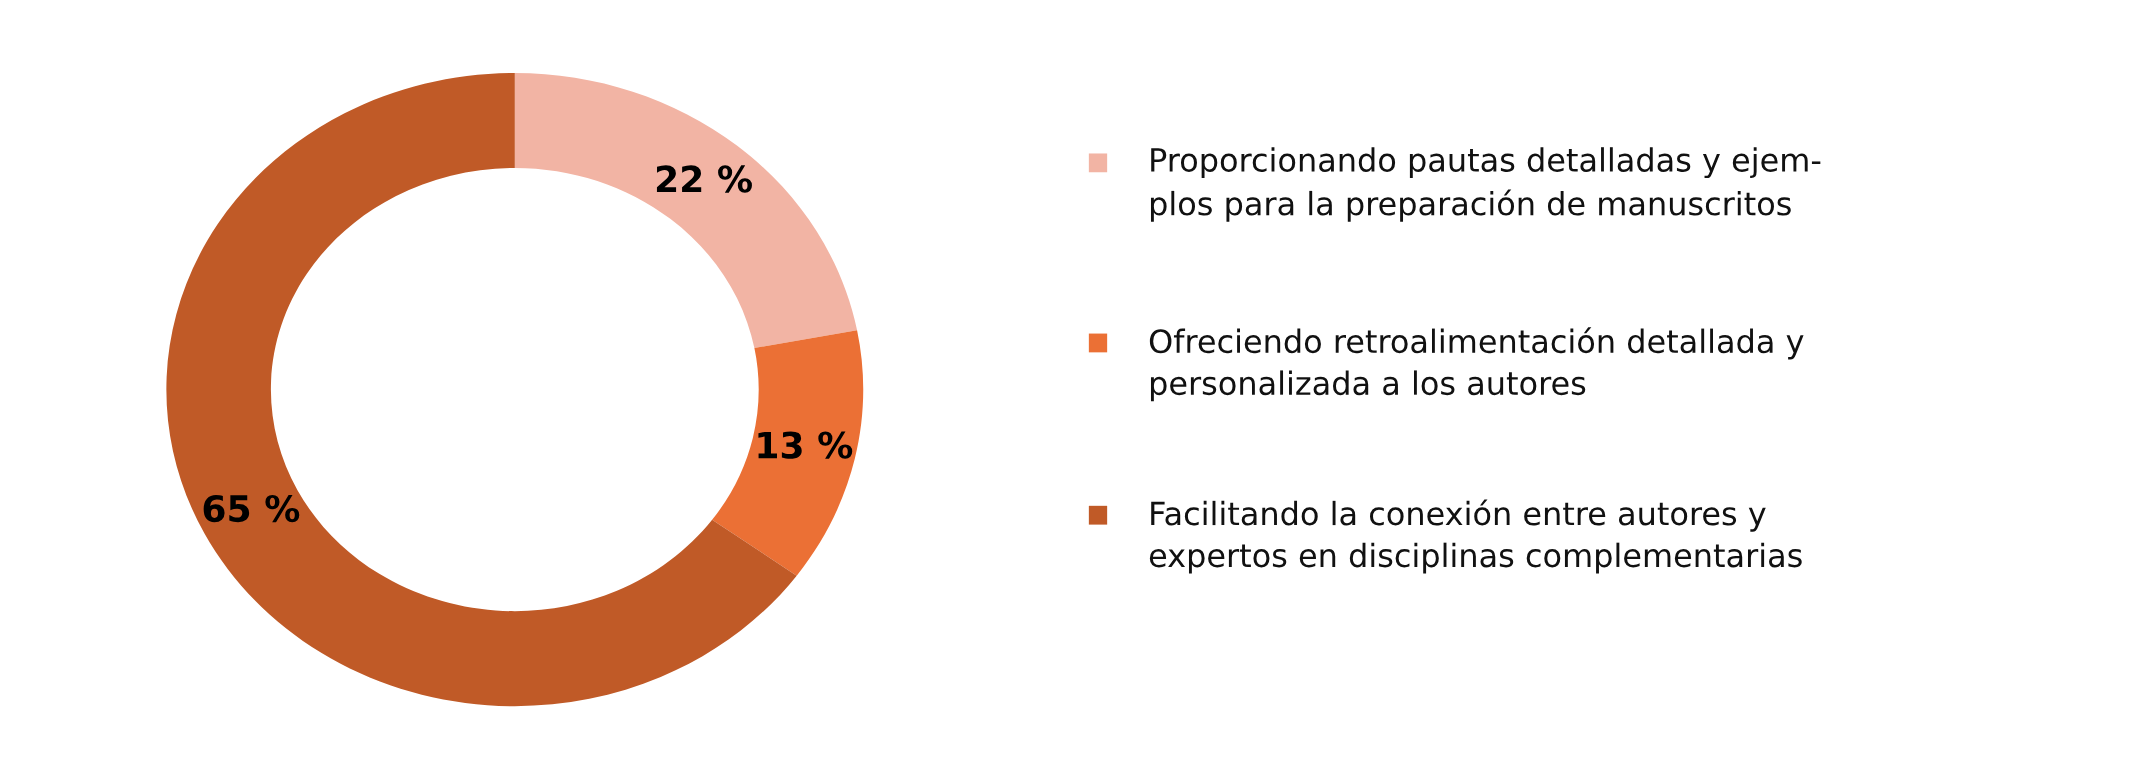  I want to click on data-label: 22 %, so click(704, 179).